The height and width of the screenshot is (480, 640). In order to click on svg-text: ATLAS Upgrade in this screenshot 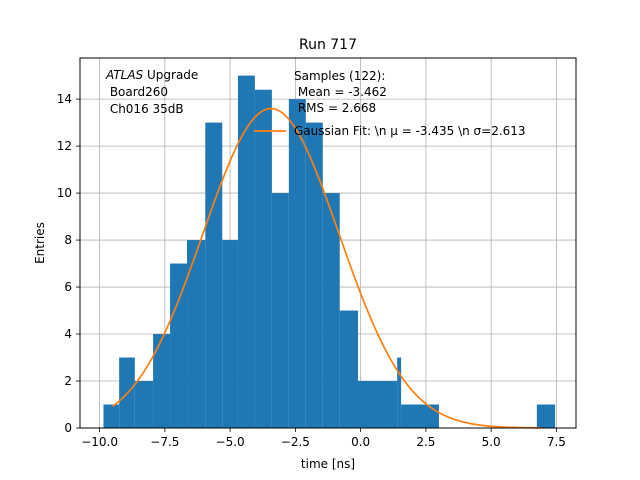, I will do `click(151, 75)`.